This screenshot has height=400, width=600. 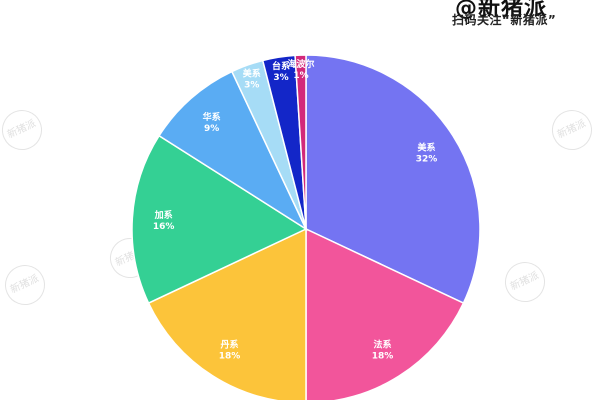 What do you see at coordinates (300, 76) in the screenshot?
I see `pie-label-value-7: 1%` at bounding box center [300, 76].